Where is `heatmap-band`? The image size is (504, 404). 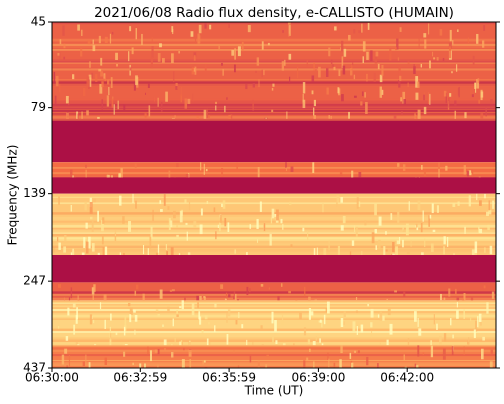 heatmap-band is located at coordinates (274, 291).